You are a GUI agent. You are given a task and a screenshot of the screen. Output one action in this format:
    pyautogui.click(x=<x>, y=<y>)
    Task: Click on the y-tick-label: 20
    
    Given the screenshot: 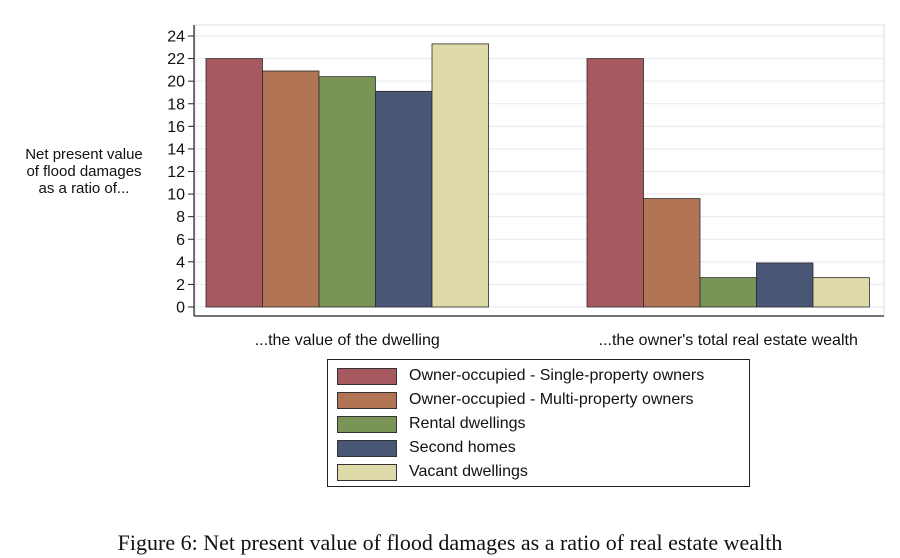 What is the action you would take?
    pyautogui.click(x=176, y=82)
    